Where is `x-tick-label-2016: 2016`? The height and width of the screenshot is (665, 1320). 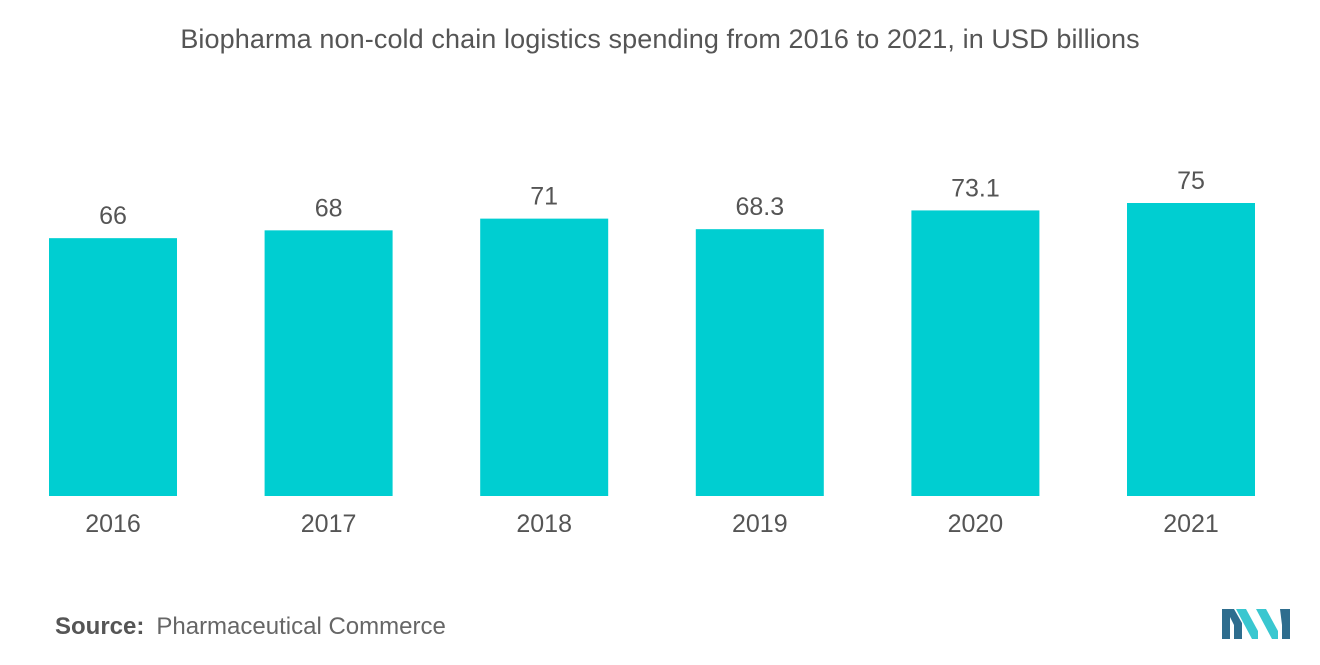 x-tick-label-2016: 2016 is located at coordinates (113, 524).